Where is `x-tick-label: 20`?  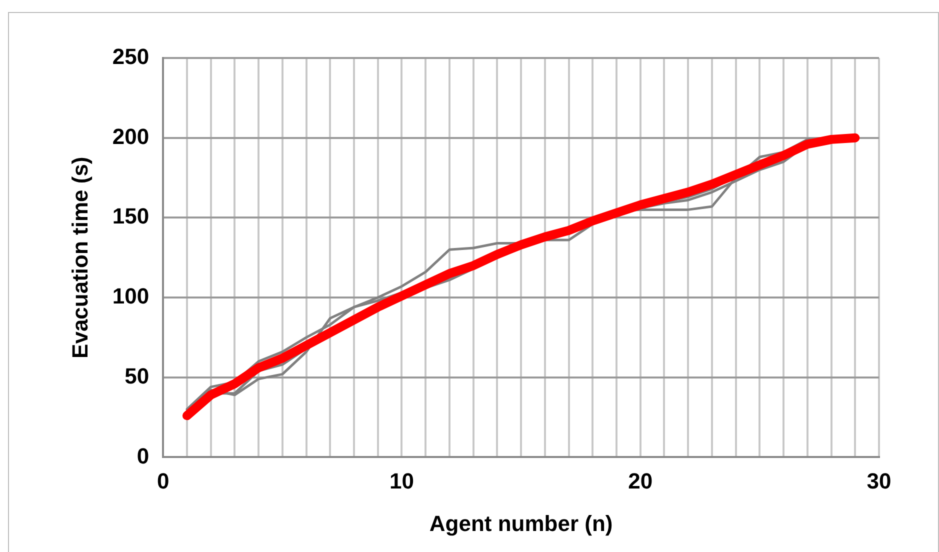 x-tick-label: 20 is located at coordinates (640, 481).